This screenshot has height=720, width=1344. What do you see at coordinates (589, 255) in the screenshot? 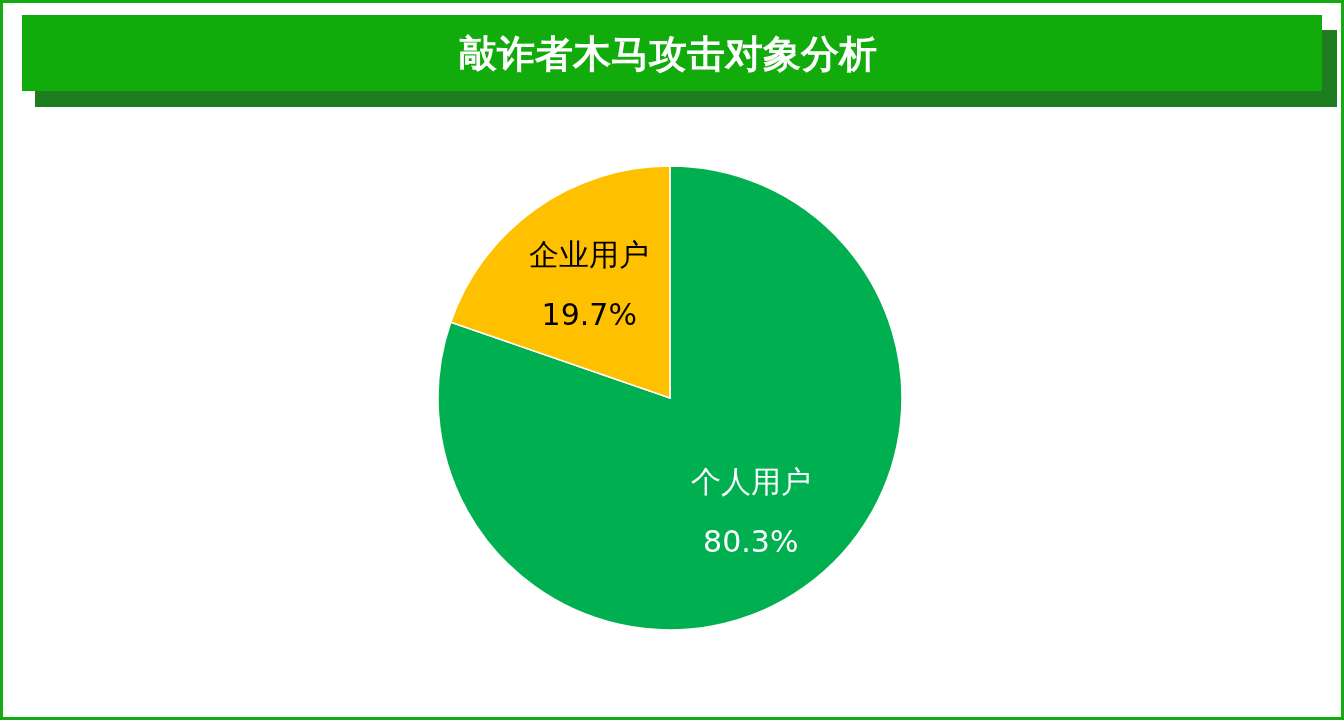
I see `slice-label: 企业用户` at bounding box center [589, 255].